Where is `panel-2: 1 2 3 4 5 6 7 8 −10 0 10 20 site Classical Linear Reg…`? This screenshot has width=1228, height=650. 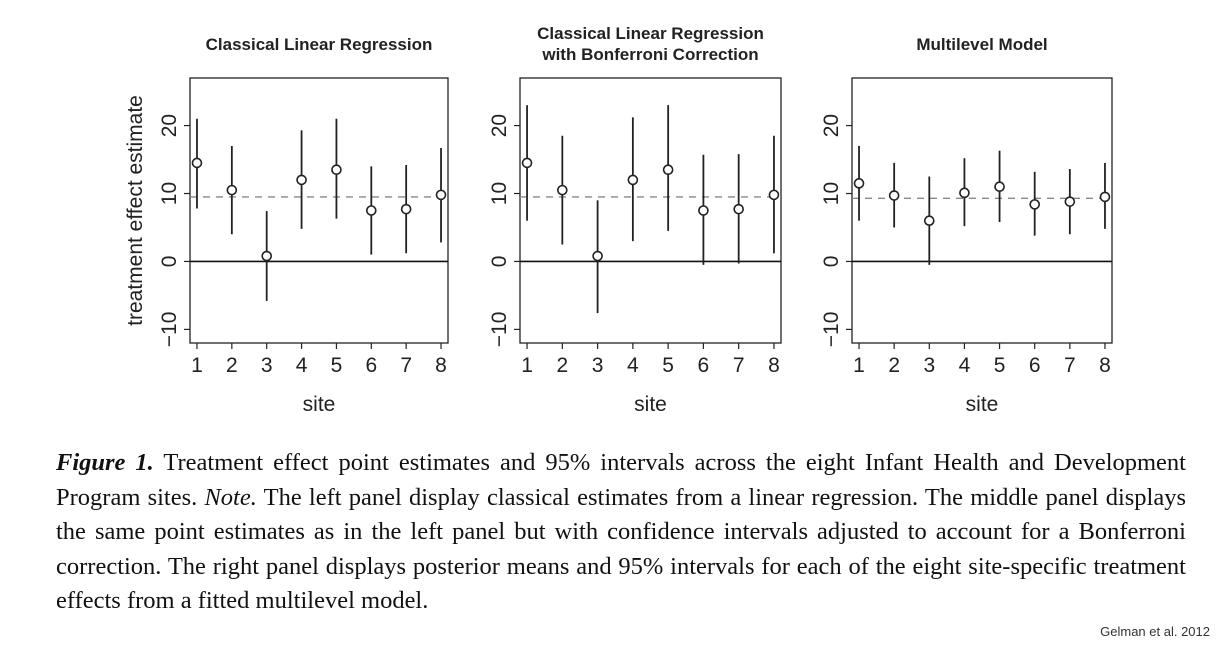 panel-2: 1 2 3 4 5 6 7 8 −10 0 10 20 site Classical Linear Reg… is located at coordinates (635, 220).